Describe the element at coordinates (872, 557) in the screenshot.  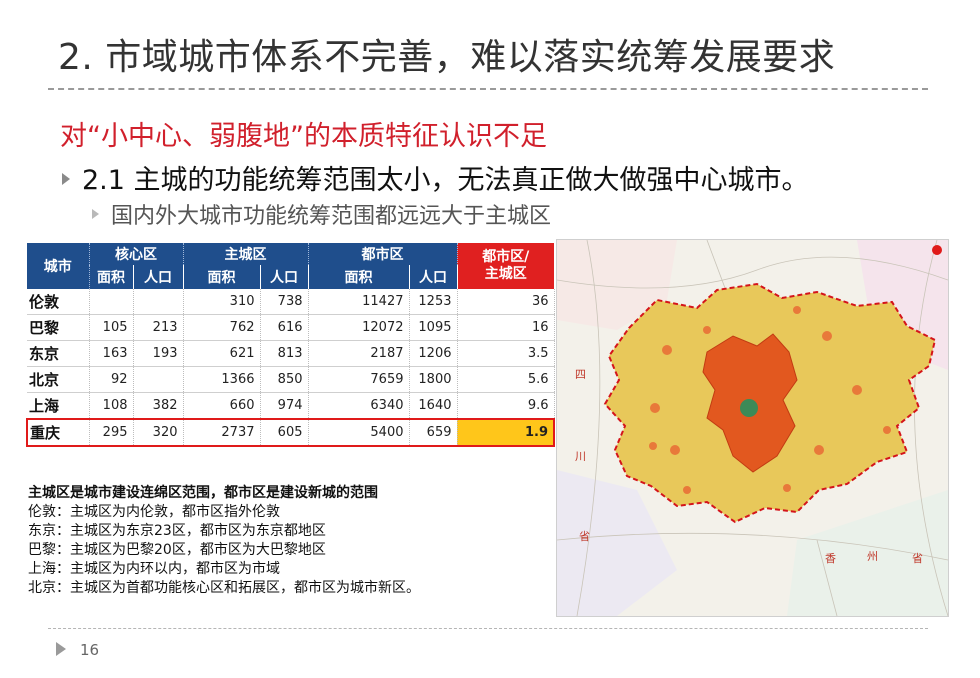
I see `map-label: 州` at that location.